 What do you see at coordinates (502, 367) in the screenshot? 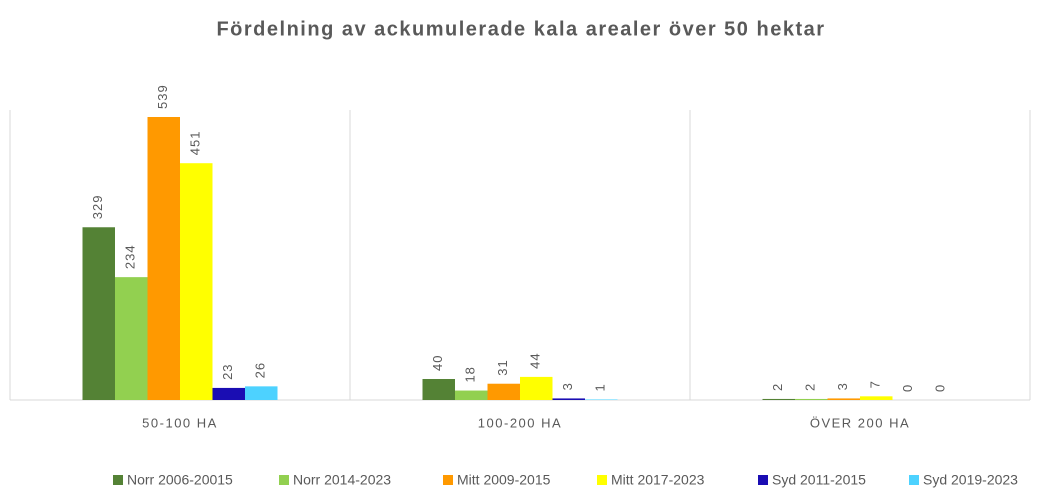
I see `value-label: 31` at bounding box center [502, 367].